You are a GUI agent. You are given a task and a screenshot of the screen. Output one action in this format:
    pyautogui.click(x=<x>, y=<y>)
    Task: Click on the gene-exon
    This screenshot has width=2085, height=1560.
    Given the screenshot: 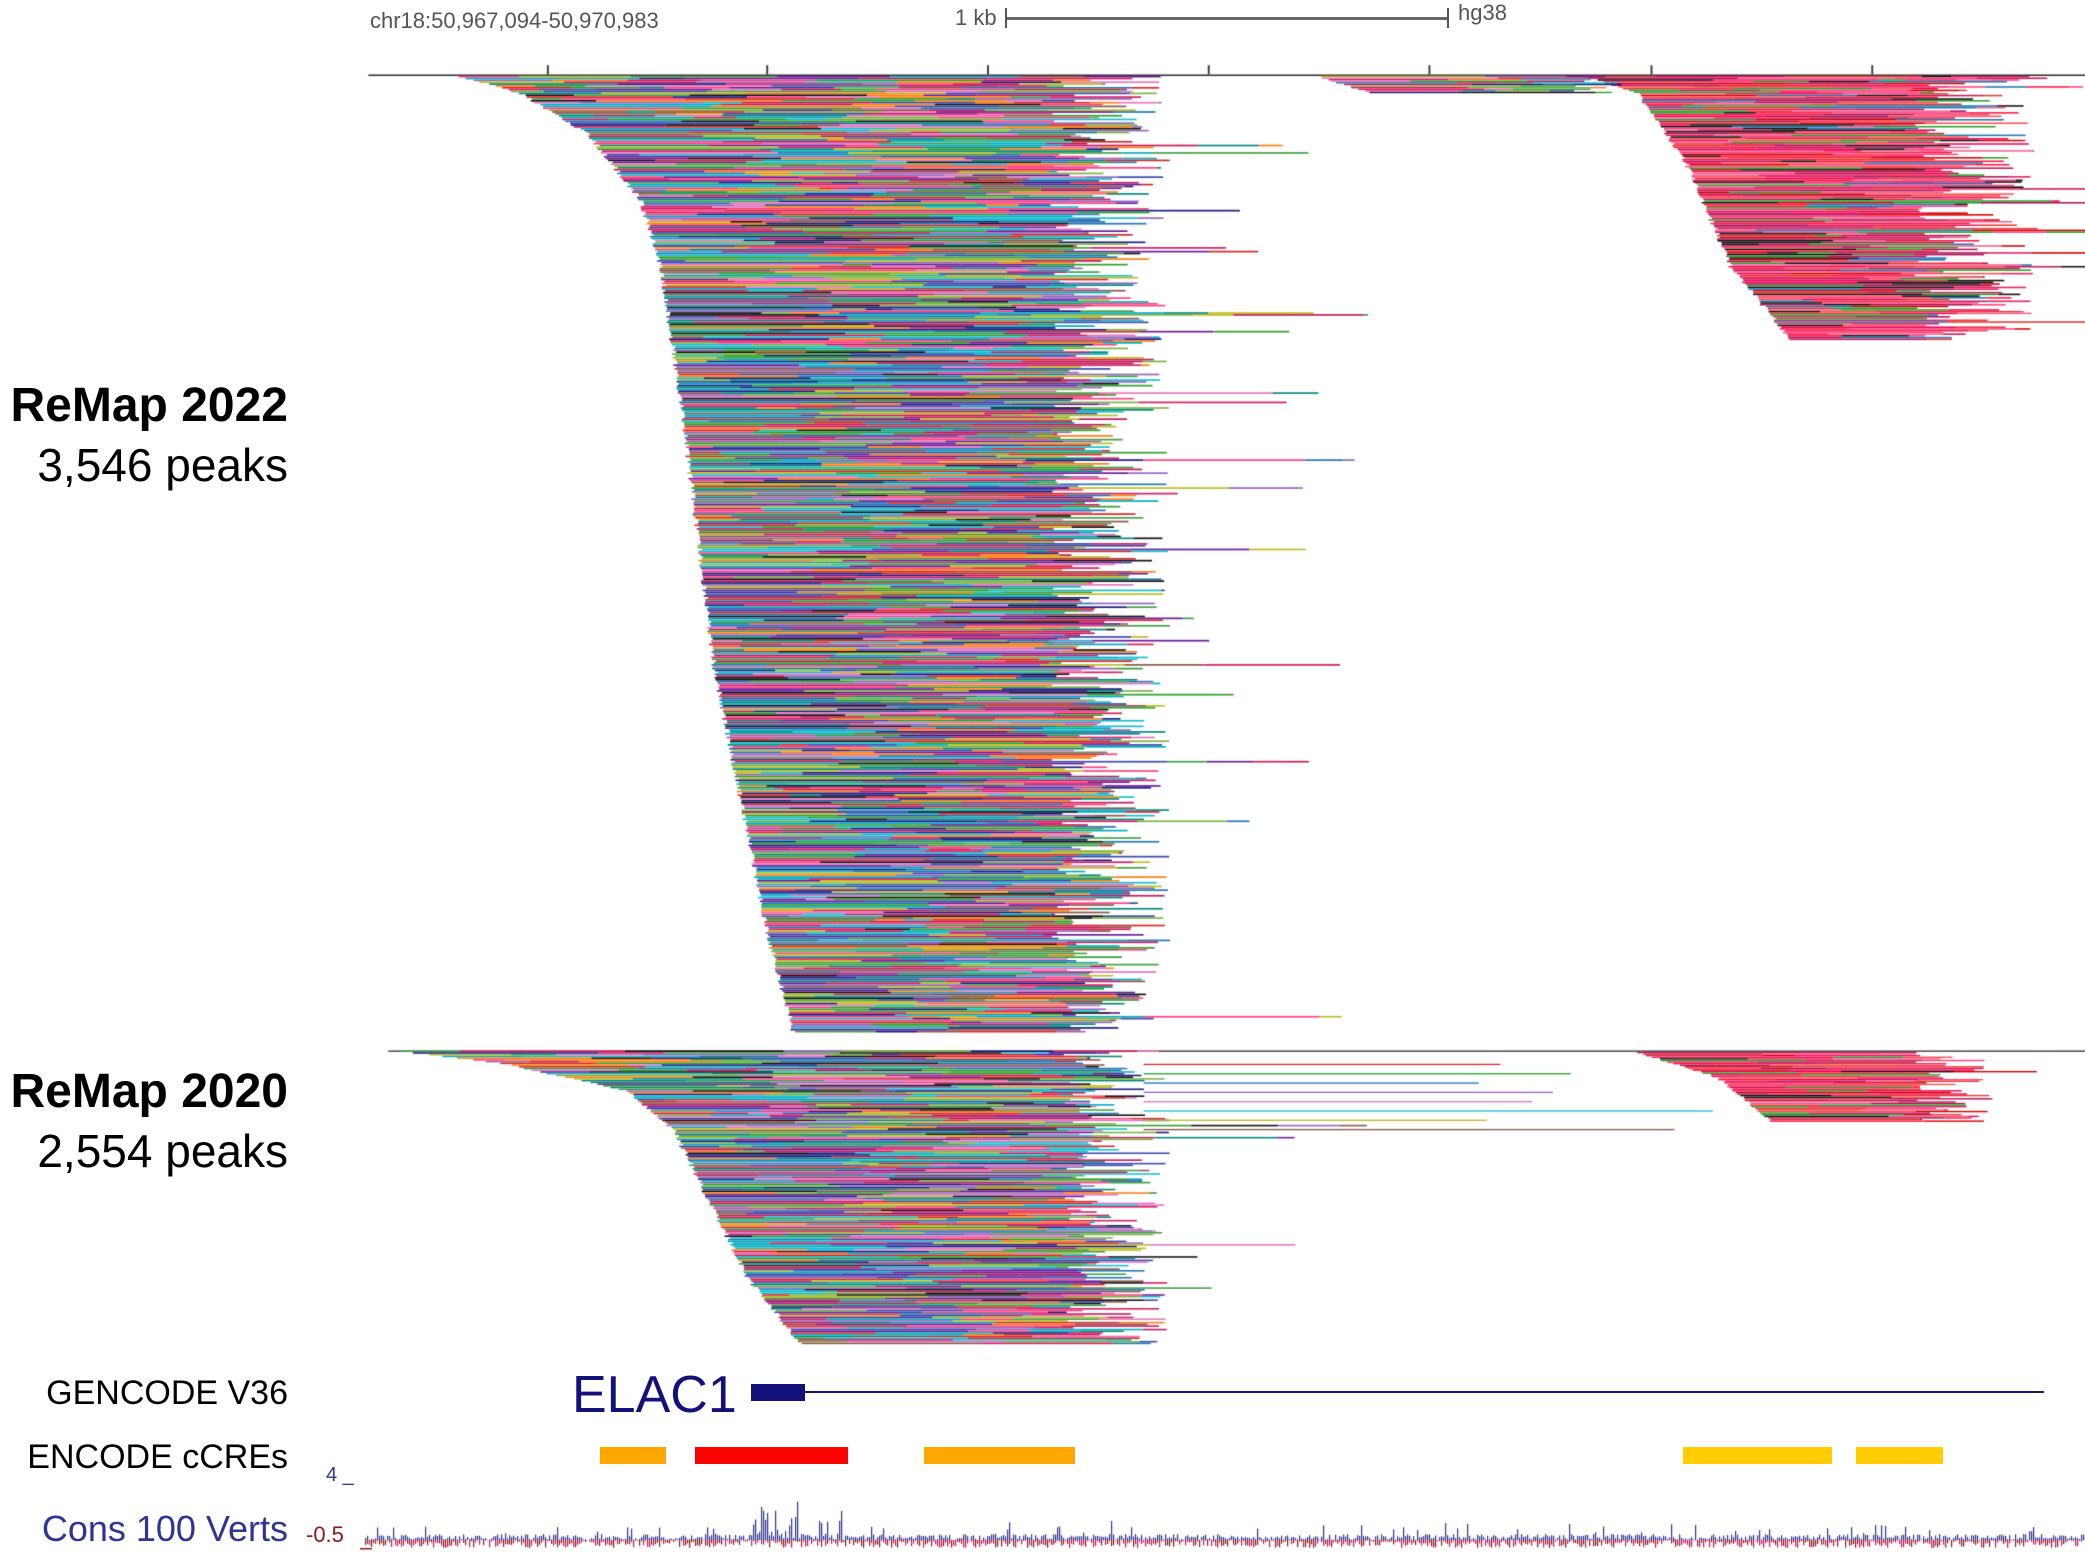 What is the action you would take?
    pyautogui.click(x=778, y=1392)
    